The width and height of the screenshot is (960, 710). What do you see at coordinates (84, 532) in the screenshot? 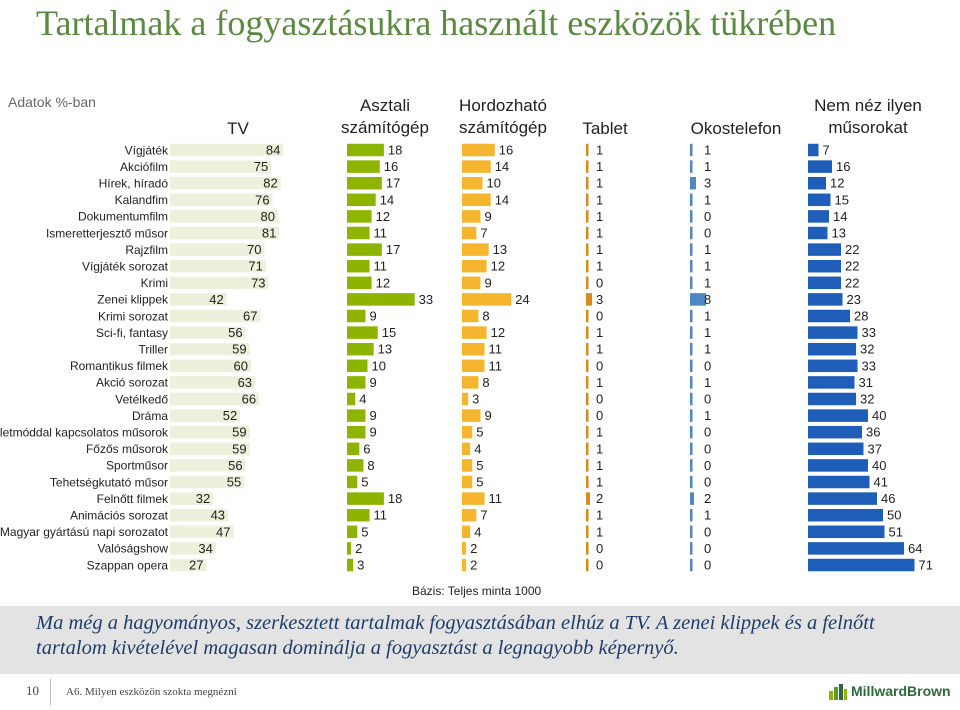
I see `category-label: Magyar gyártású napi sorozatot` at bounding box center [84, 532].